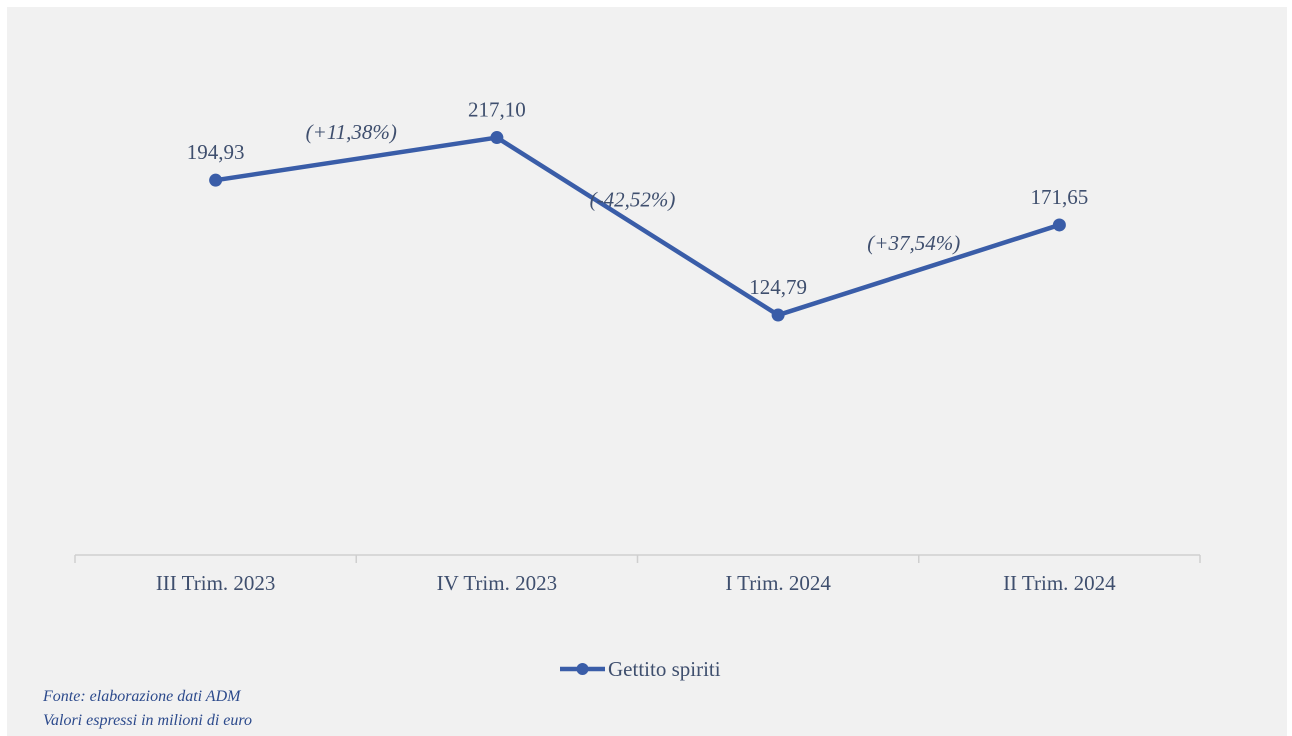  What do you see at coordinates (1060, 197) in the screenshot?
I see `data-label: 171,65` at bounding box center [1060, 197].